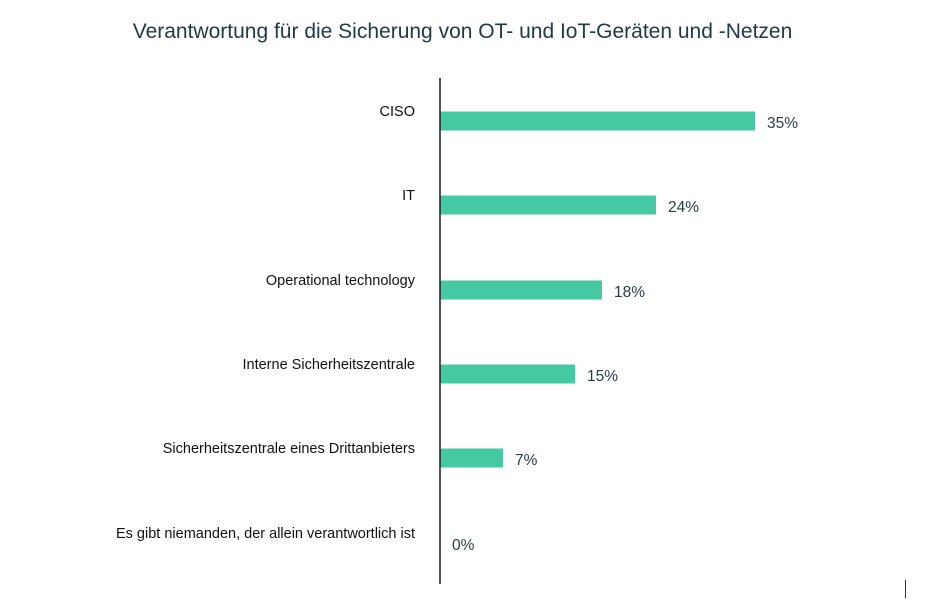  What do you see at coordinates (905, 589) in the screenshot?
I see `corner-mark` at bounding box center [905, 589].